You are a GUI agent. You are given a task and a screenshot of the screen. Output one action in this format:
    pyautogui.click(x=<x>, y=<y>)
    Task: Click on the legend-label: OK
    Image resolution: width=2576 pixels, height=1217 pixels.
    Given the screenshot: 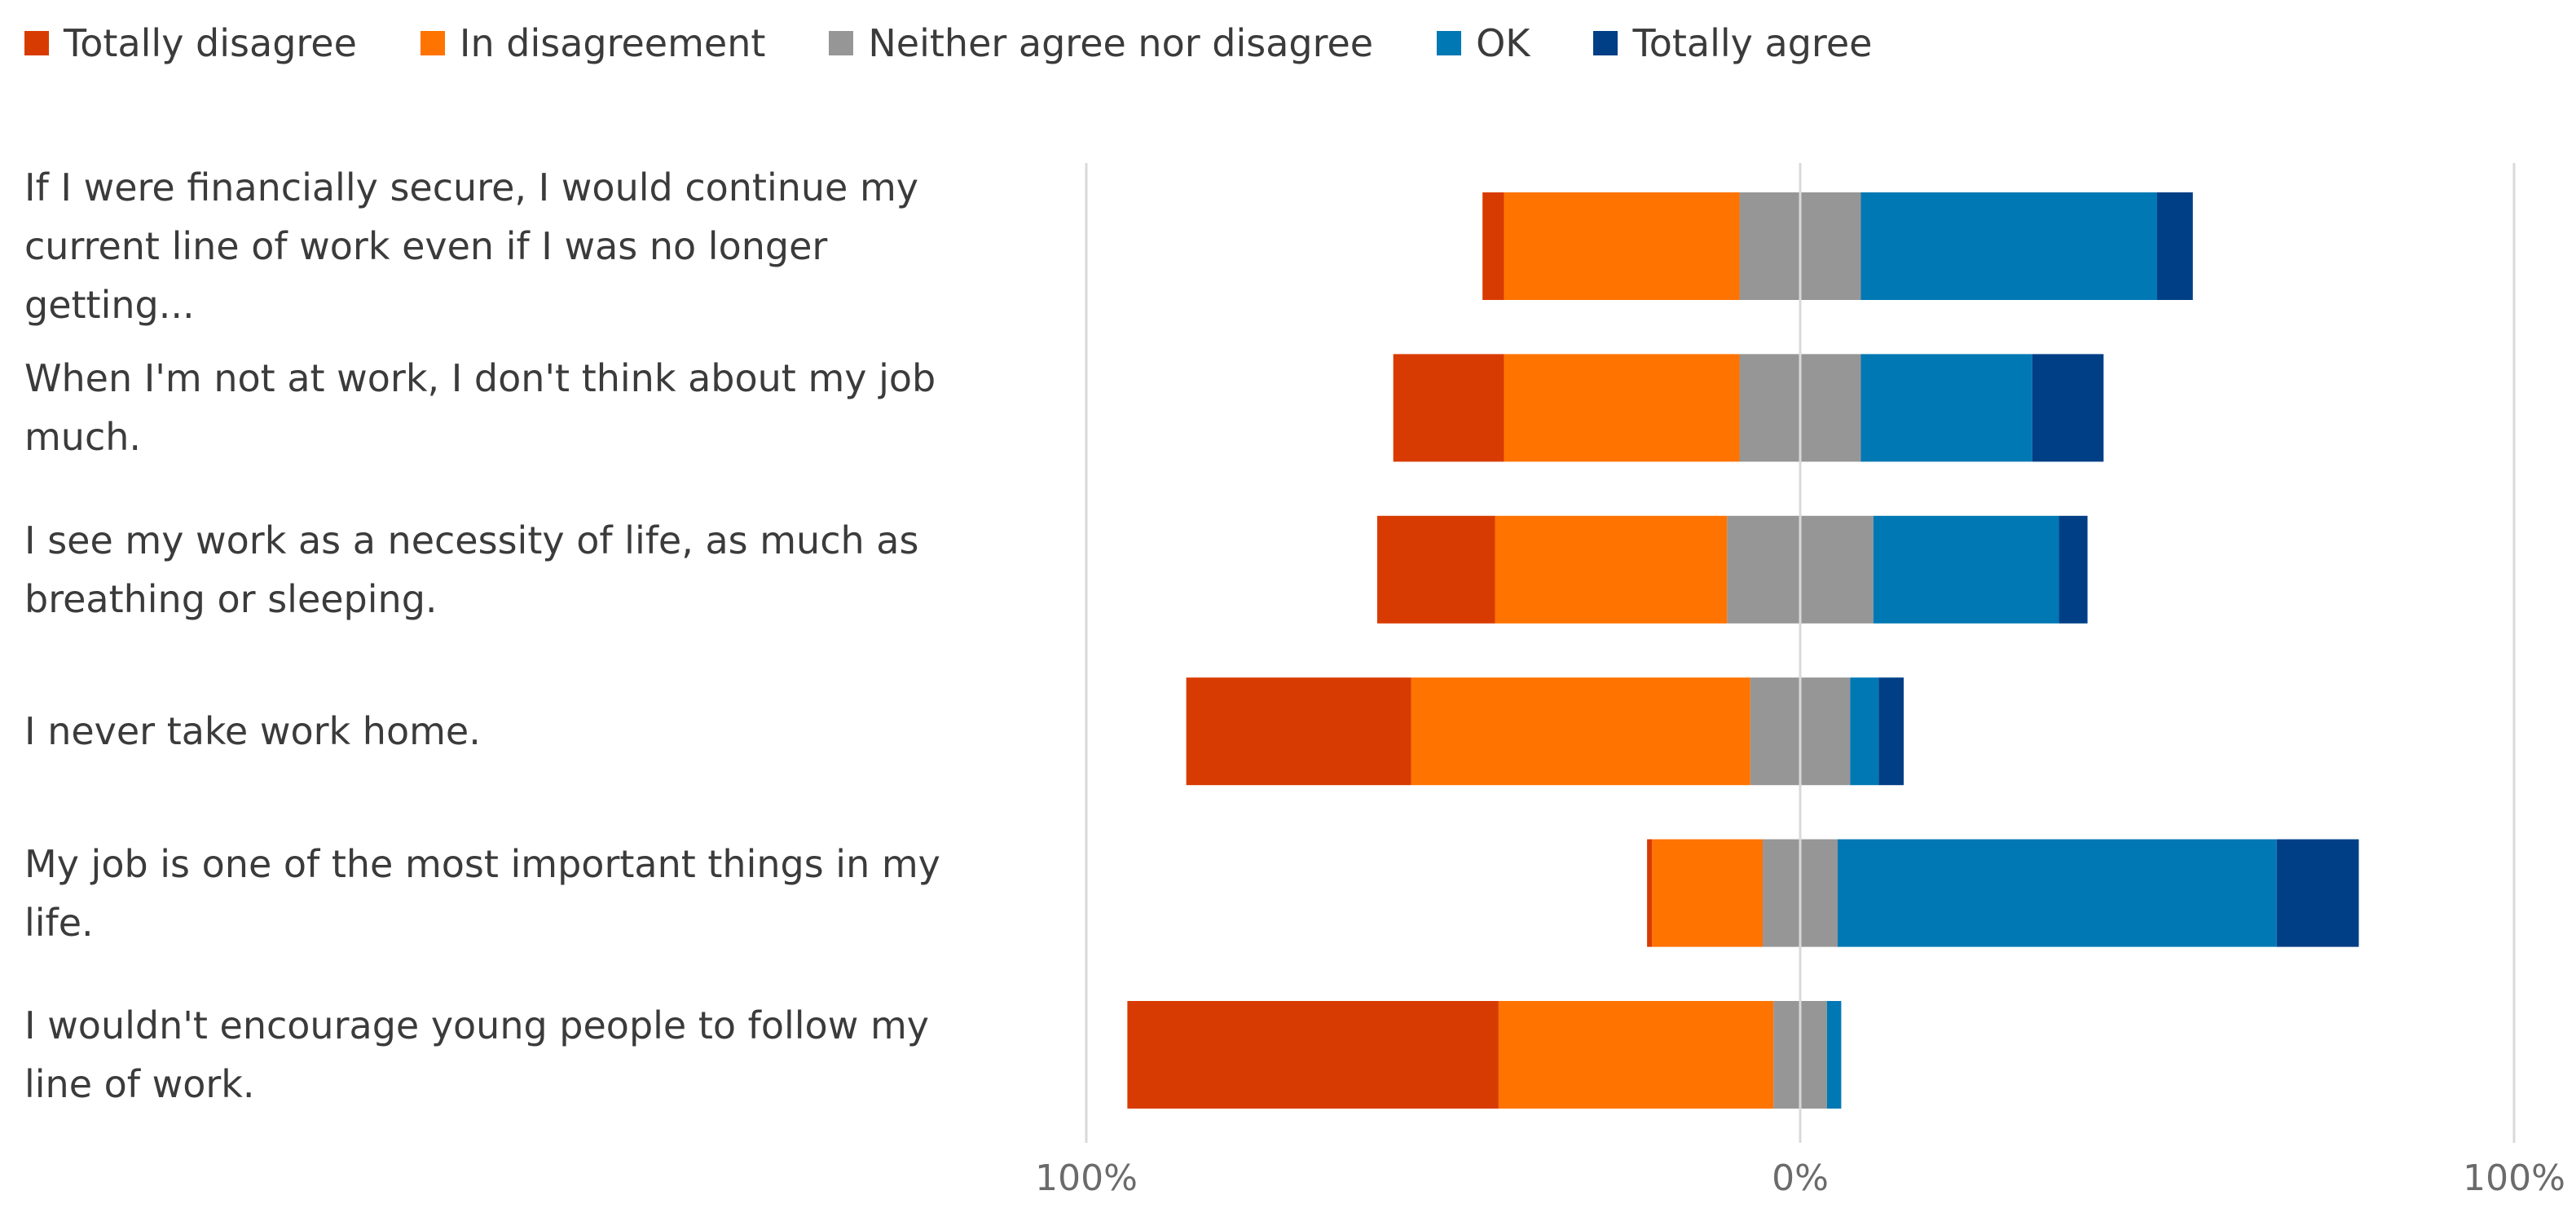 What is the action you would take?
    pyautogui.click(x=1503, y=43)
    